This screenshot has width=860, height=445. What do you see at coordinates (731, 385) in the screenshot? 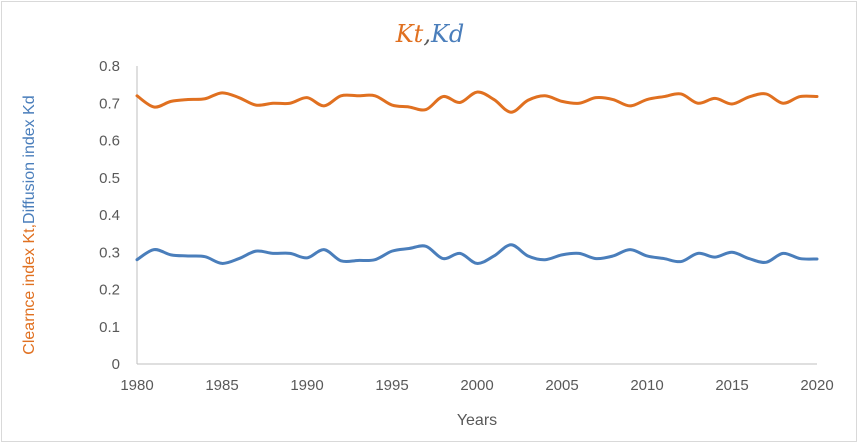
I see `x-tick-label: 2015` at bounding box center [731, 385].